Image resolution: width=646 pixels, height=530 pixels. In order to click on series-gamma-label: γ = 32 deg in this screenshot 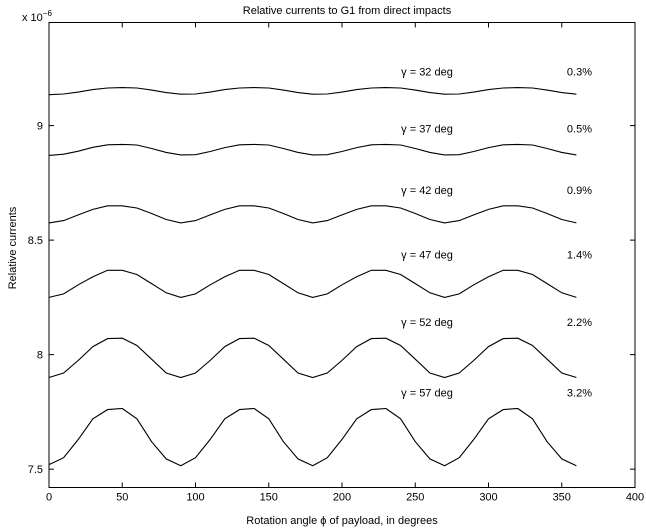, I will do `click(427, 73)`.